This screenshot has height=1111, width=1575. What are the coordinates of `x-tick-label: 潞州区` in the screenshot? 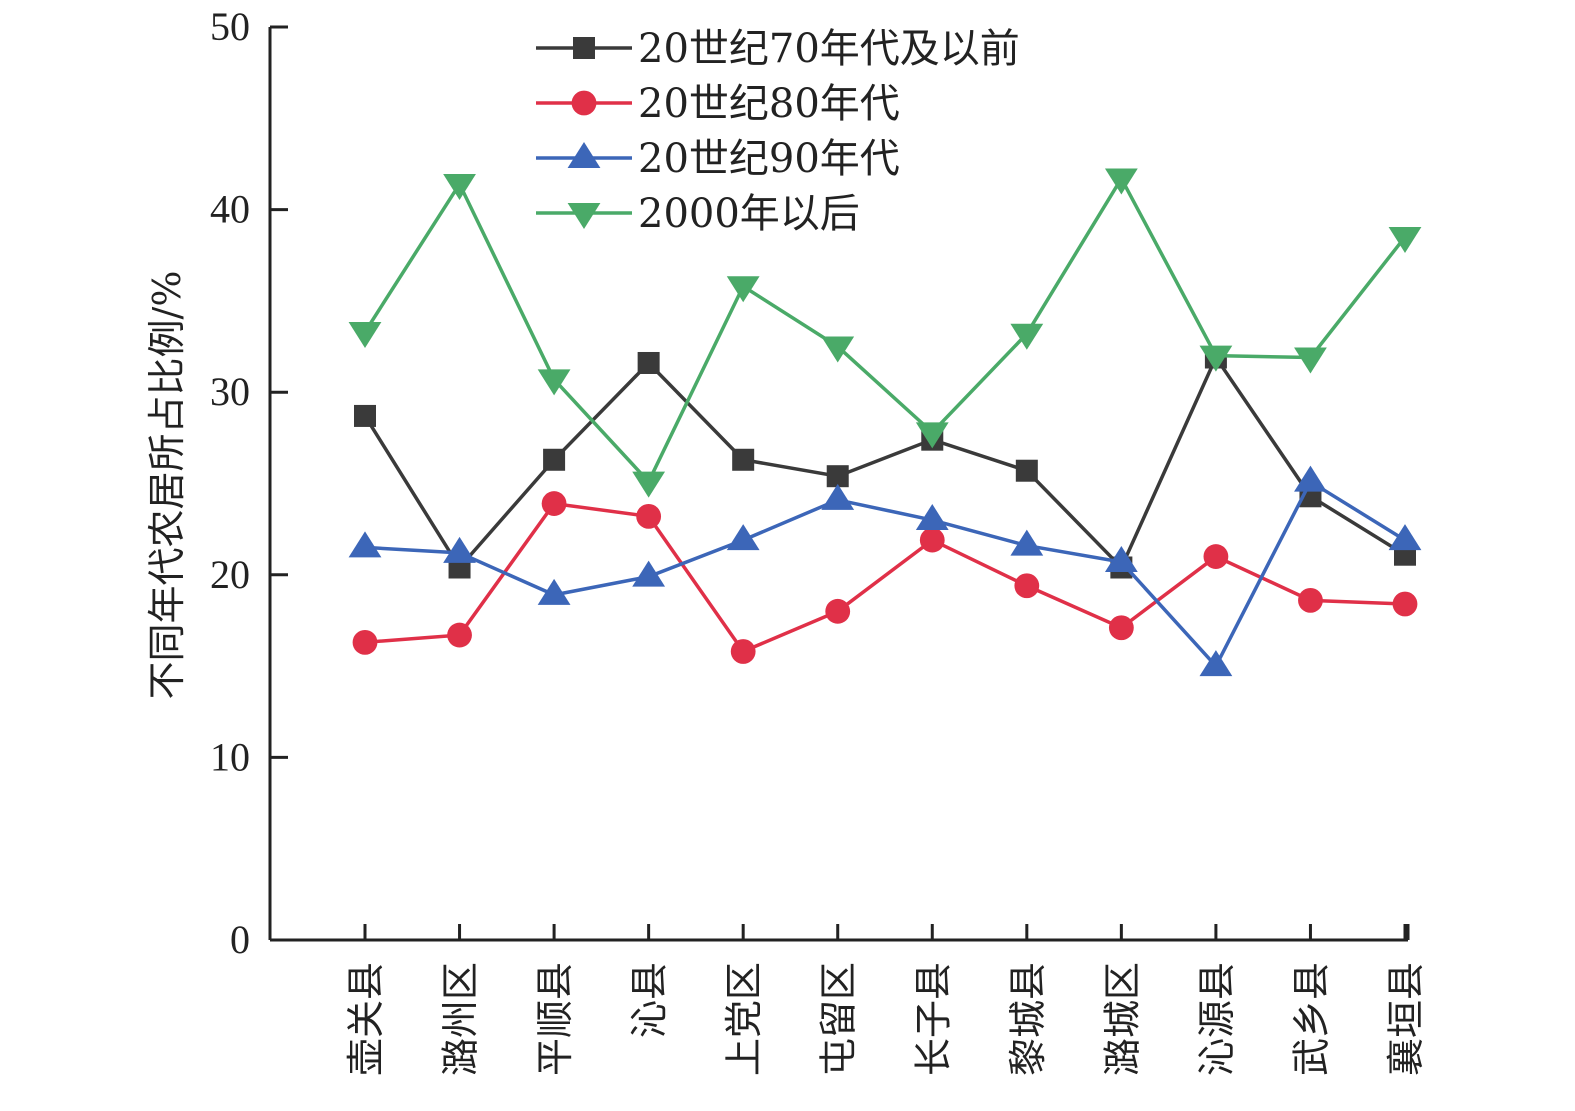 It's located at (461, 1019).